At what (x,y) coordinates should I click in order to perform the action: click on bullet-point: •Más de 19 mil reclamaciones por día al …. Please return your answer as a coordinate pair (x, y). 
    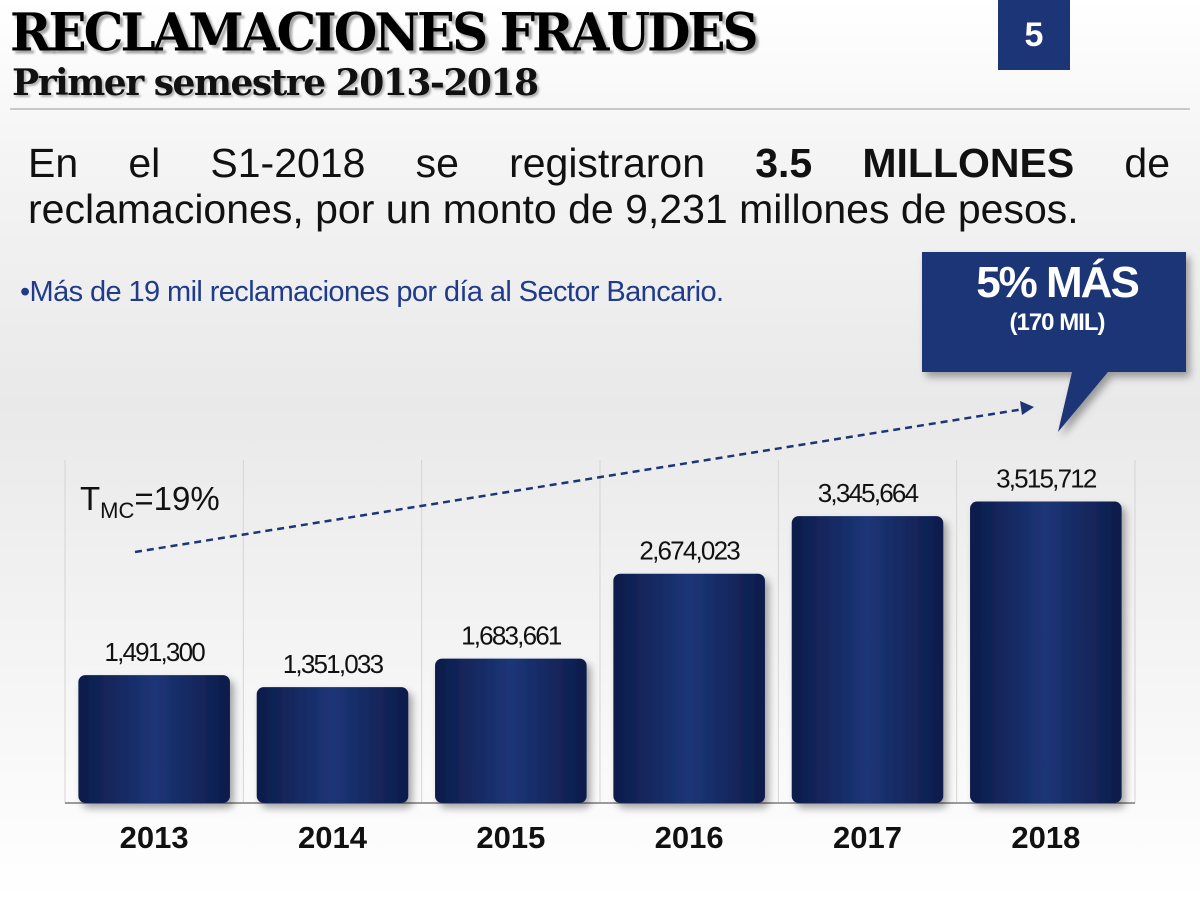
    Looking at the image, I should click on (372, 292).